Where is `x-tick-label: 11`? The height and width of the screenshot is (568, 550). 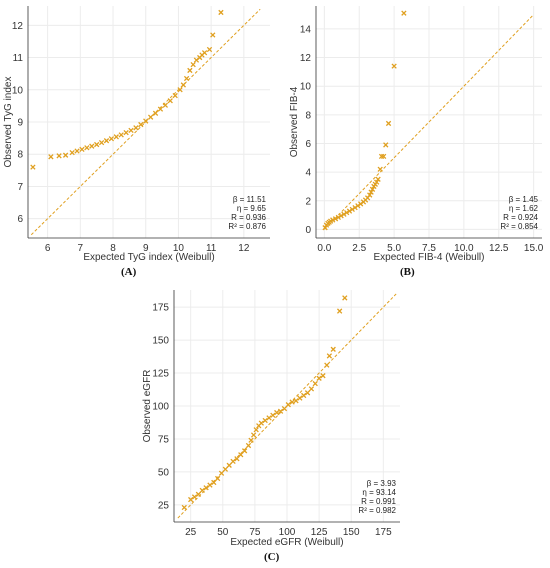
x-tick-label: 11 is located at coordinates (211, 248).